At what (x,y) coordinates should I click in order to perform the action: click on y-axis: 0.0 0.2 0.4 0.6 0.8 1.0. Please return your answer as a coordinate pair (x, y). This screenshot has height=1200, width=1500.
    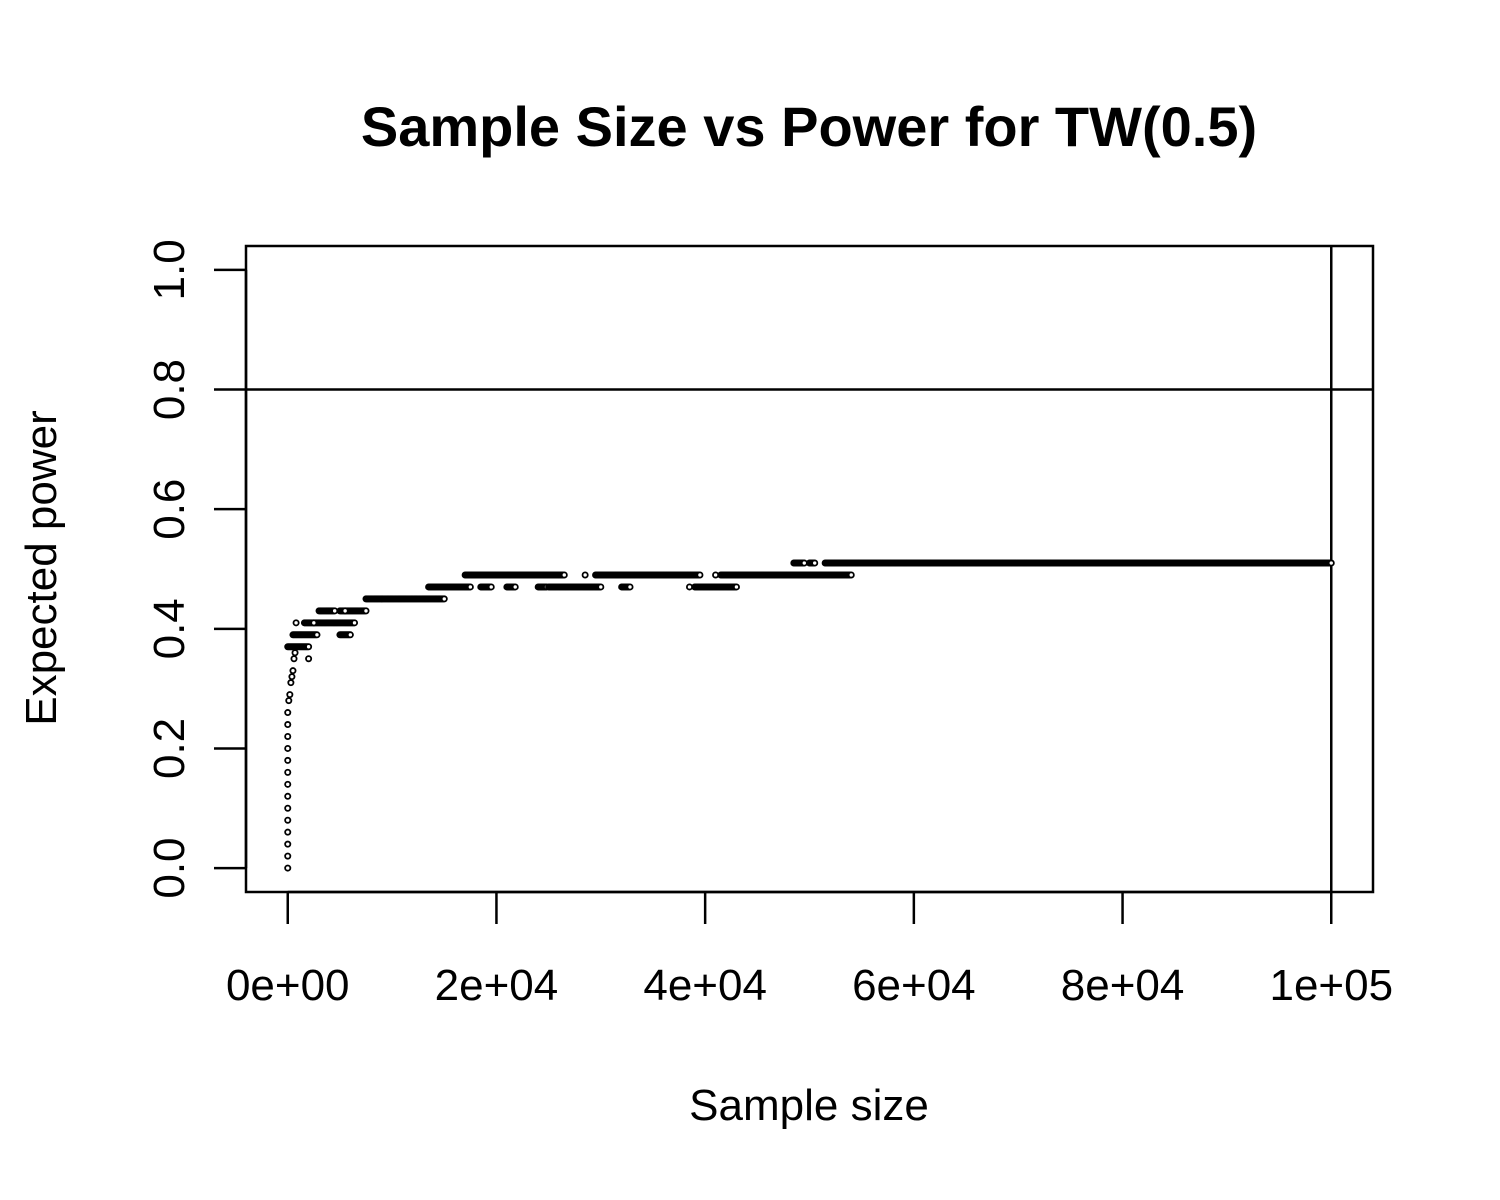
    Looking at the image, I should click on (196, 569).